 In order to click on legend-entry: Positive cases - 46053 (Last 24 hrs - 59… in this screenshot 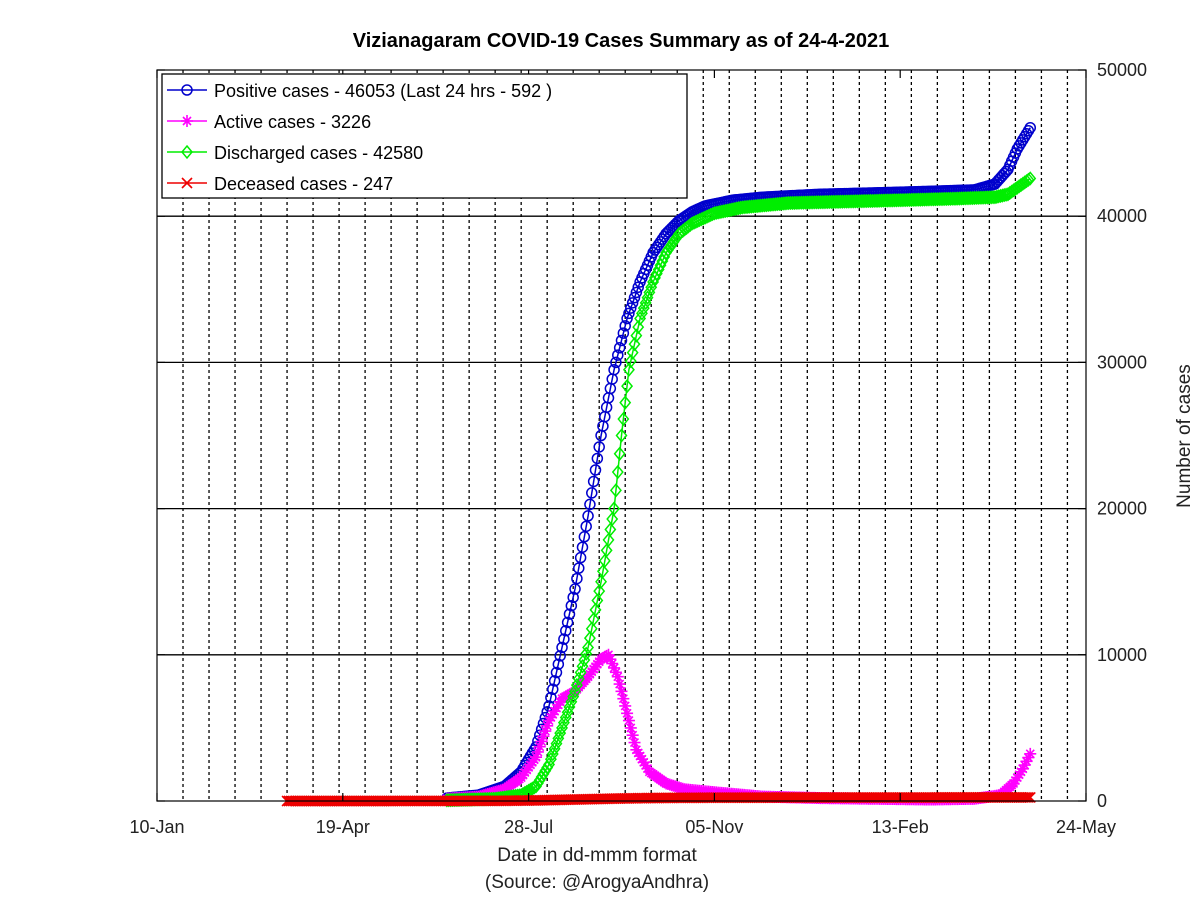, I will do `click(359, 91)`.